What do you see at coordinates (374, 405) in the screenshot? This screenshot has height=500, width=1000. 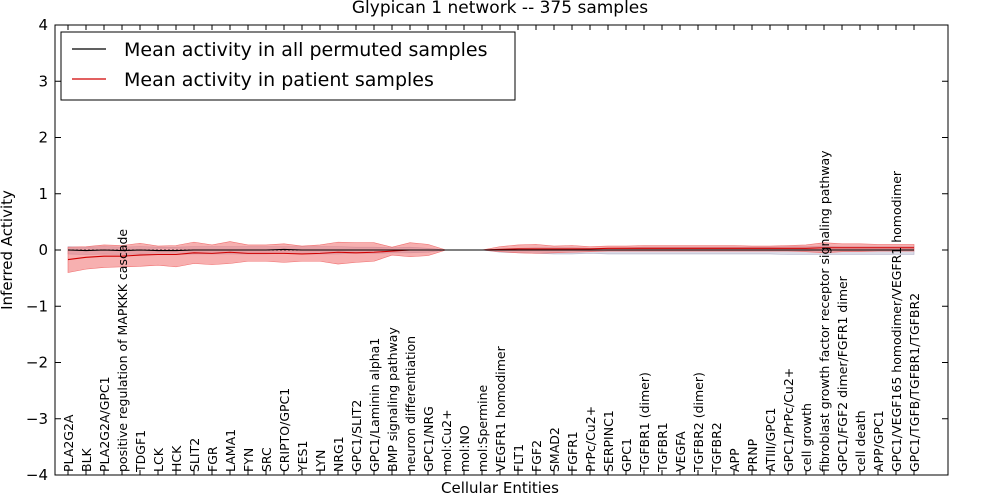 I see `x-tick-label: GPC1/Laminin alpha1` at bounding box center [374, 405].